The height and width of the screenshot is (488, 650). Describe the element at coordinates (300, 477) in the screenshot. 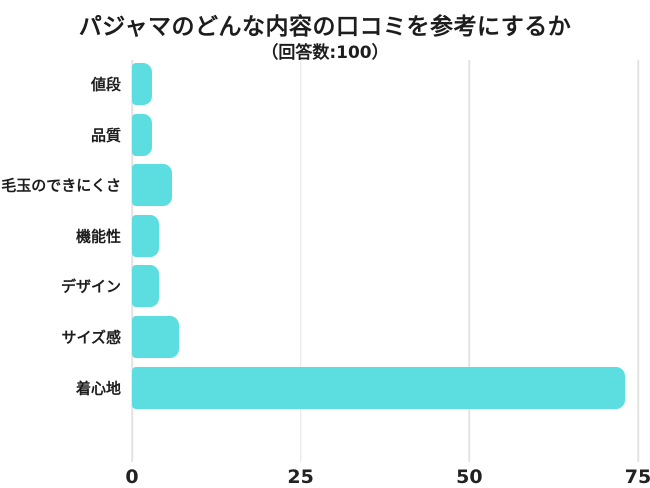

I see `x-tick-label: 25` at that location.